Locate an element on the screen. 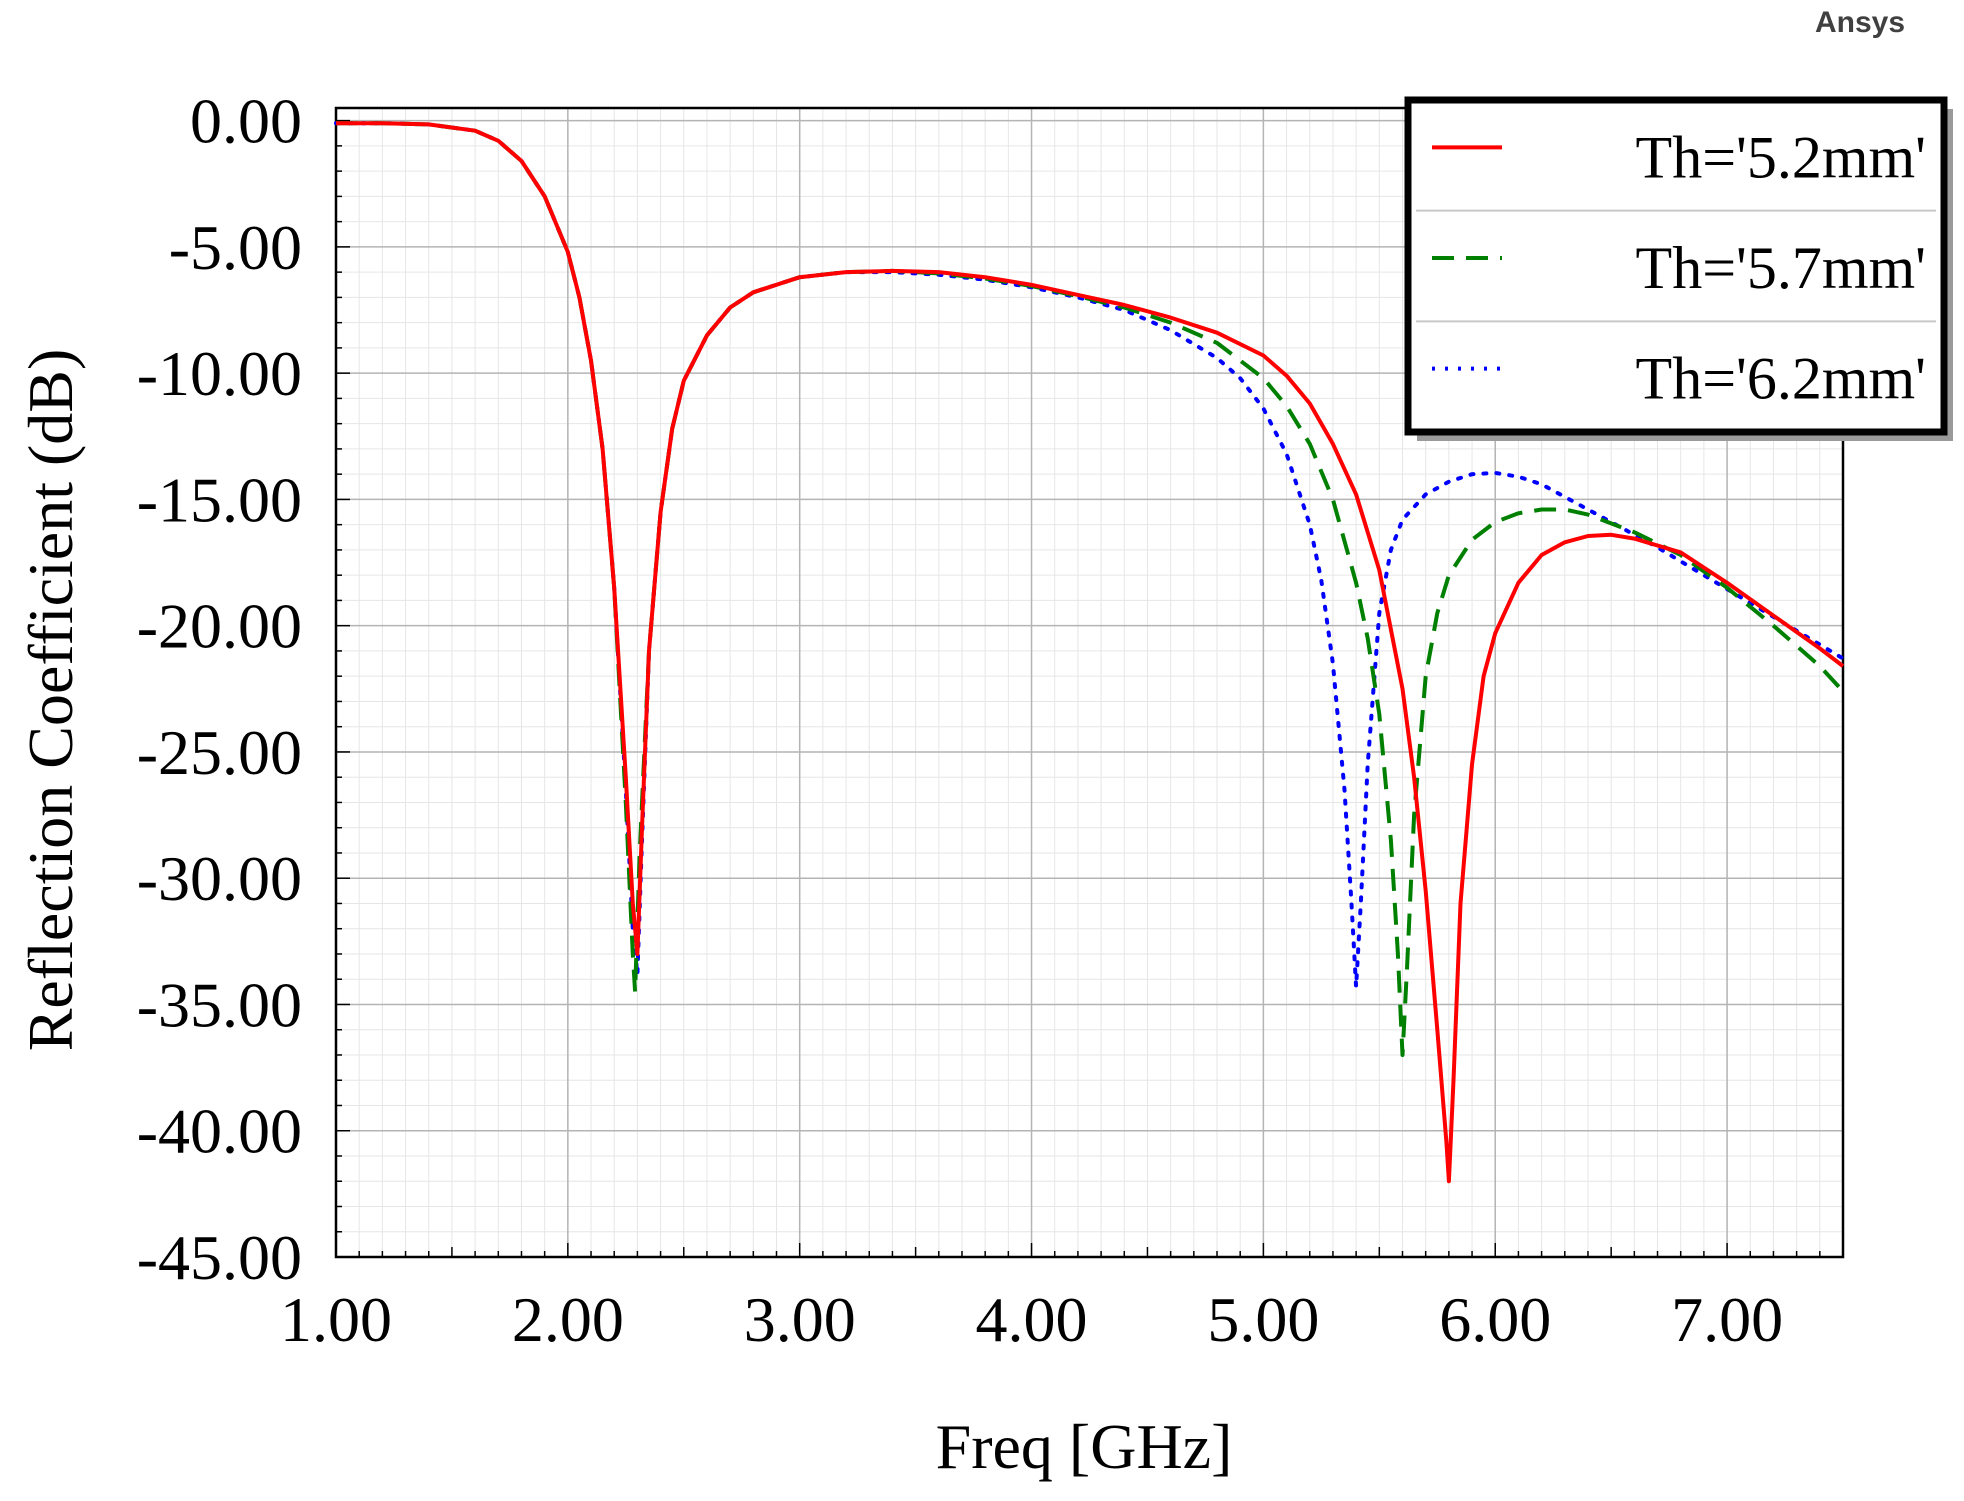 The image size is (1964, 1501). x-tick-label: 4.00 is located at coordinates (1032, 1319).